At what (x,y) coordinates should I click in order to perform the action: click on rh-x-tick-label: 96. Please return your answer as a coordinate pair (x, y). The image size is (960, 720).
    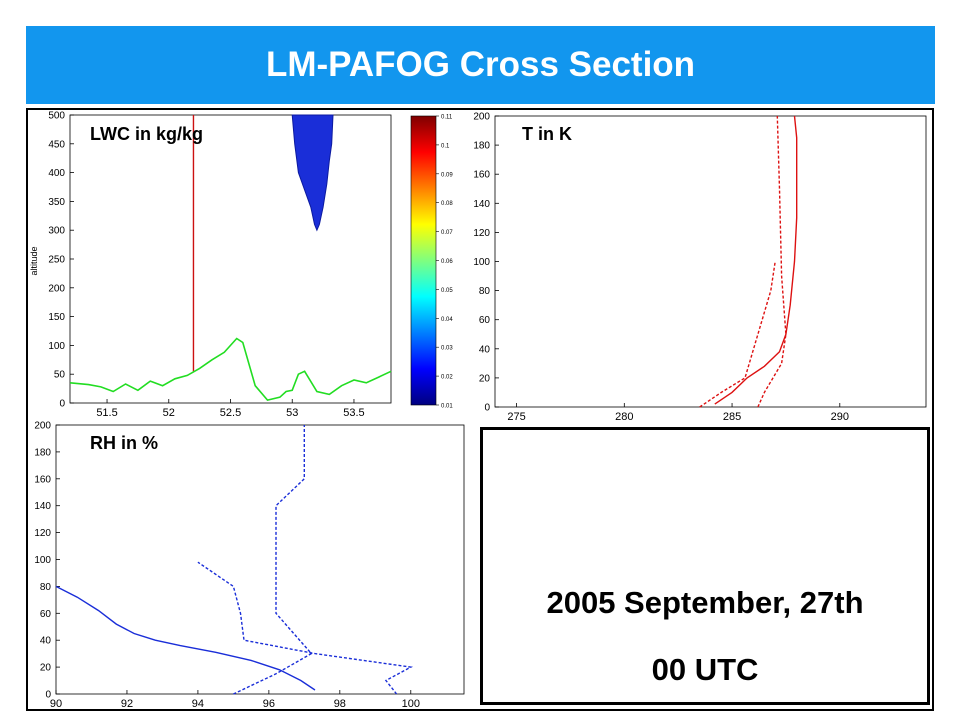
    Looking at the image, I should click on (269, 704).